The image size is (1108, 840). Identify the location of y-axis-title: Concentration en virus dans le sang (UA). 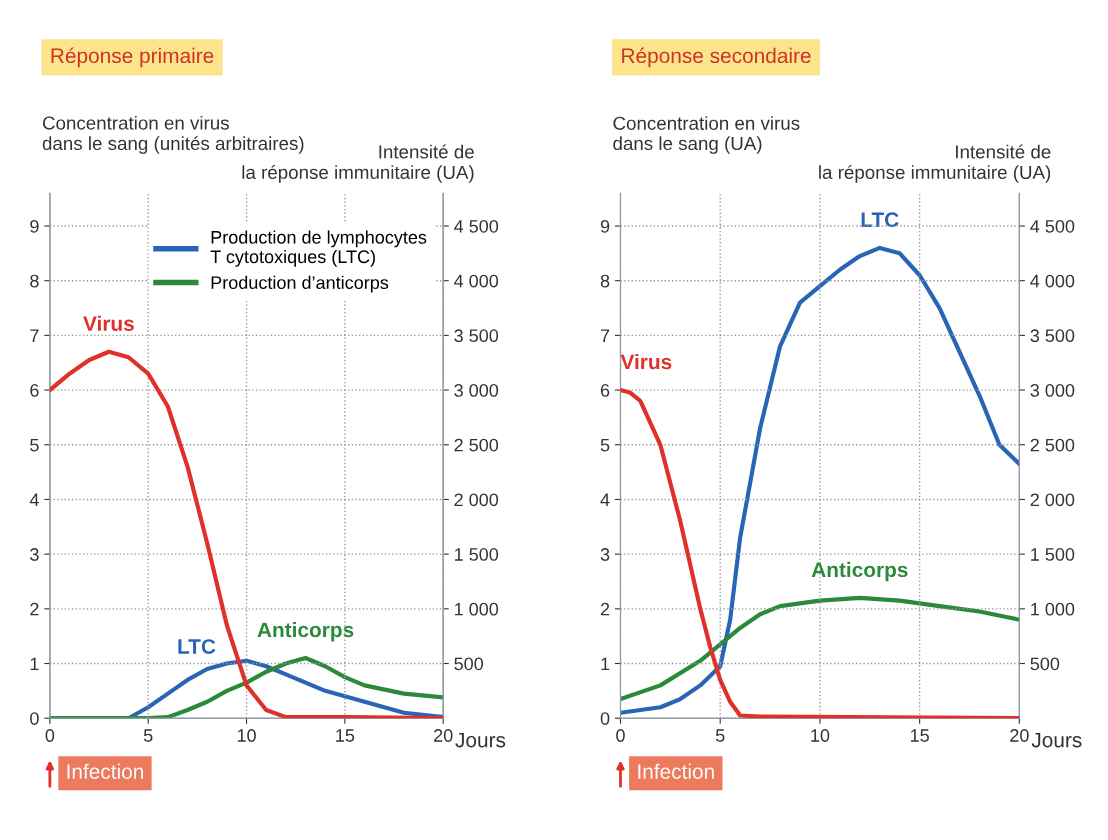
(706, 135).